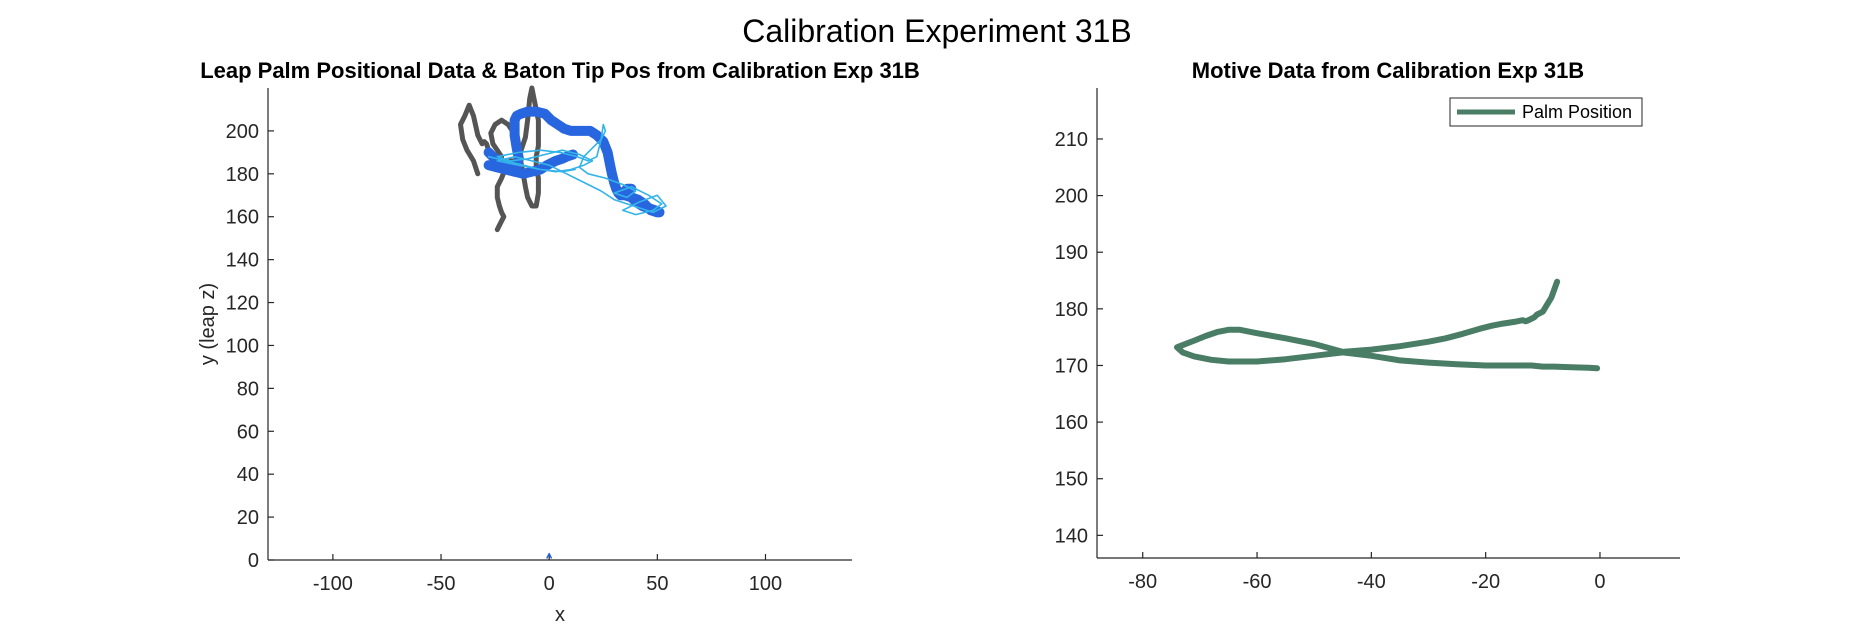 This screenshot has width=1875, height=625. Describe the element at coordinates (1071, 366) in the screenshot. I see `right-y-tick-label: 170` at that location.